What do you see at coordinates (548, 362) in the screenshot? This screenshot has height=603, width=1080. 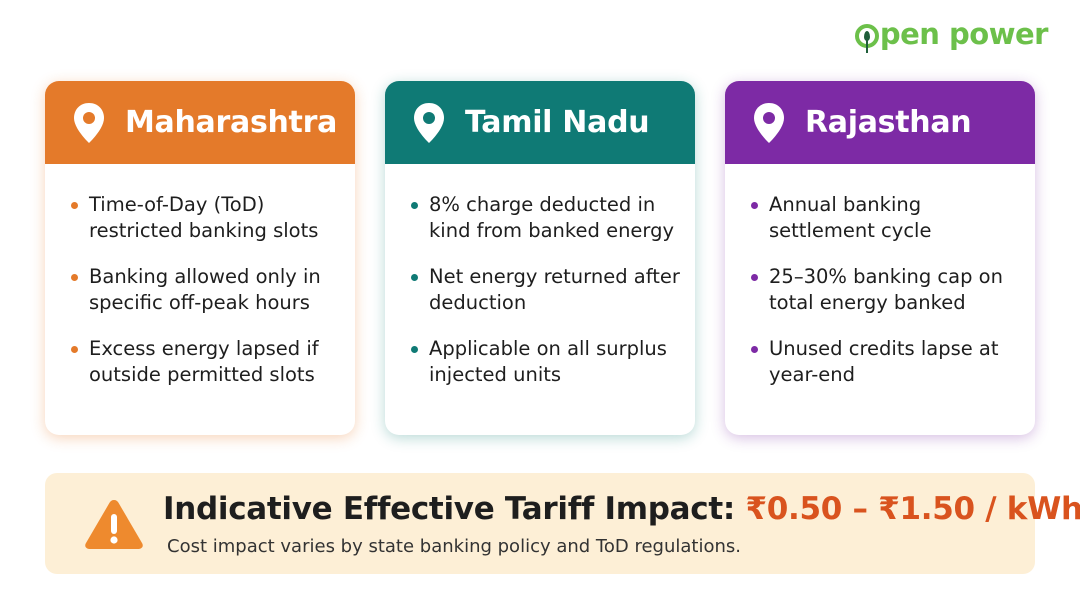 I see `bullet-item: Applicable on all surplus injected units` at bounding box center [548, 362].